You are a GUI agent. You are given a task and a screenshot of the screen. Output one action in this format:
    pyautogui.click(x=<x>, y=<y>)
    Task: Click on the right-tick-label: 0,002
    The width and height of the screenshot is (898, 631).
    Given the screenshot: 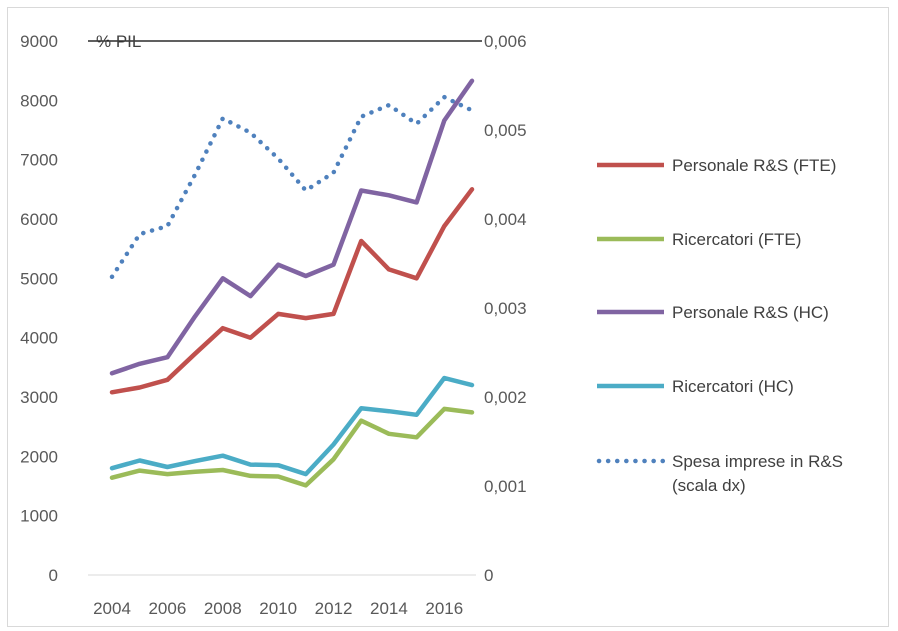 What is the action you would take?
    pyautogui.click(x=505, y=397)
    